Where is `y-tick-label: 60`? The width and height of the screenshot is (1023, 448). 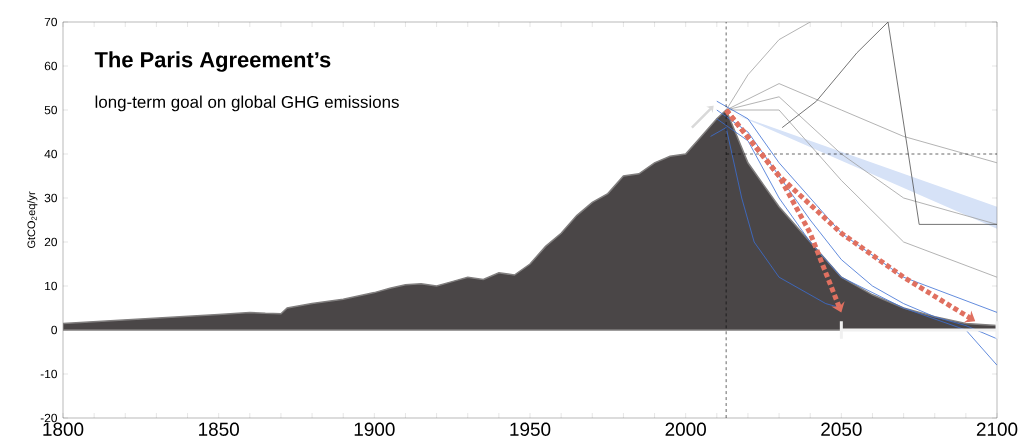
y-tick-label: 60 is located at coordinates (51, 66).